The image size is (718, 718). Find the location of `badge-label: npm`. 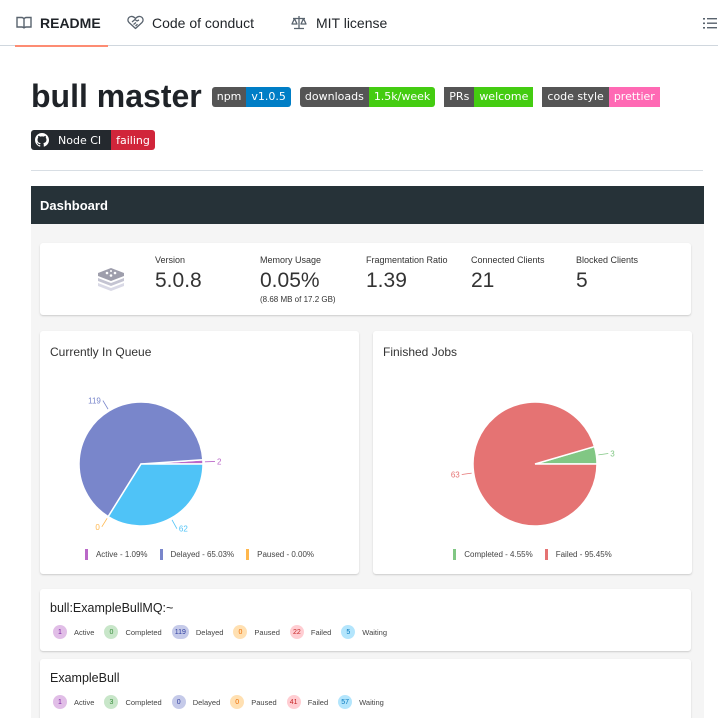

badge-label: npm is located at coordinates (229, 96).